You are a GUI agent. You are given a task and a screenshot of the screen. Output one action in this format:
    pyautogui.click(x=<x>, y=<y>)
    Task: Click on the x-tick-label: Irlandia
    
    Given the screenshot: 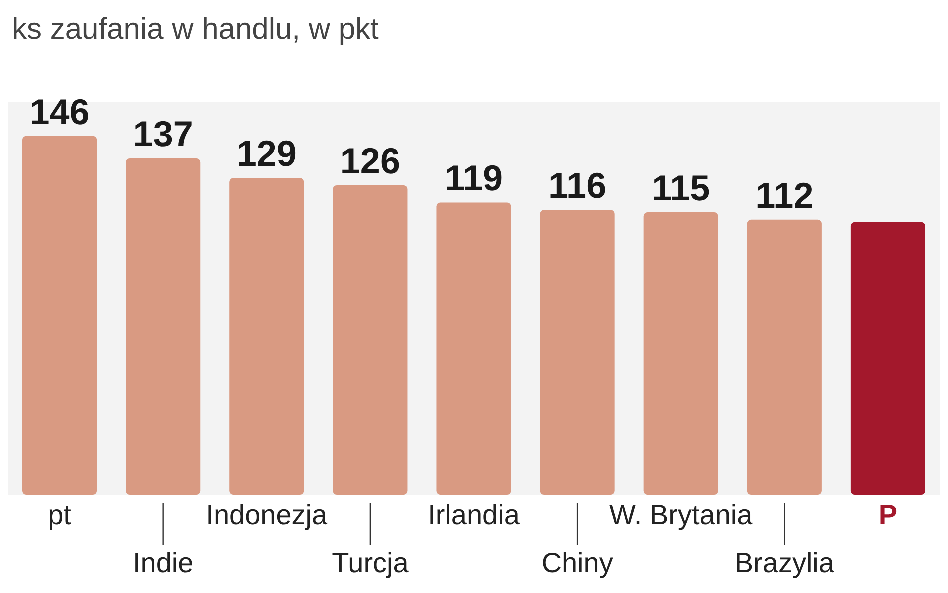 What is the action you would take?
    pyautogui.click(x=474, y=515)
    